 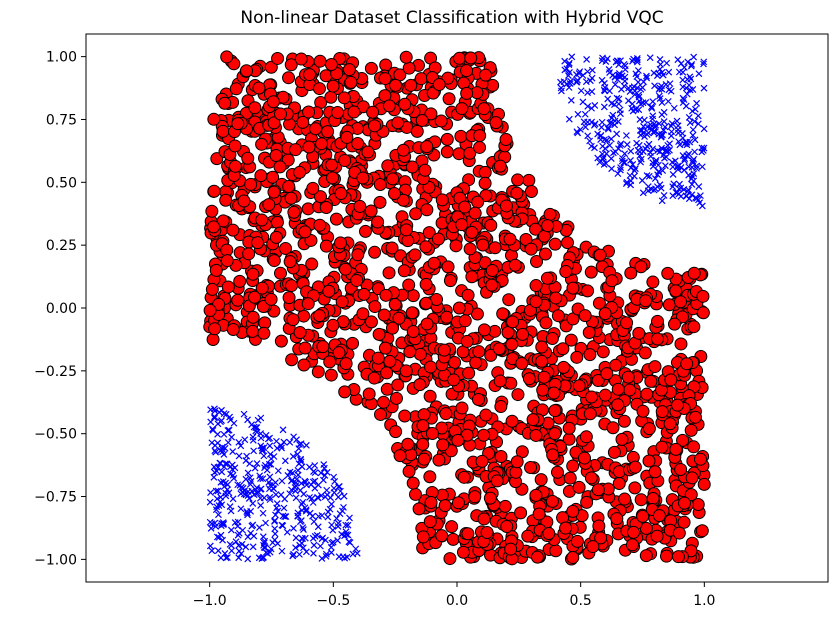 I want to click on y-tick-label: 0.00, so click(x=61, y=309).